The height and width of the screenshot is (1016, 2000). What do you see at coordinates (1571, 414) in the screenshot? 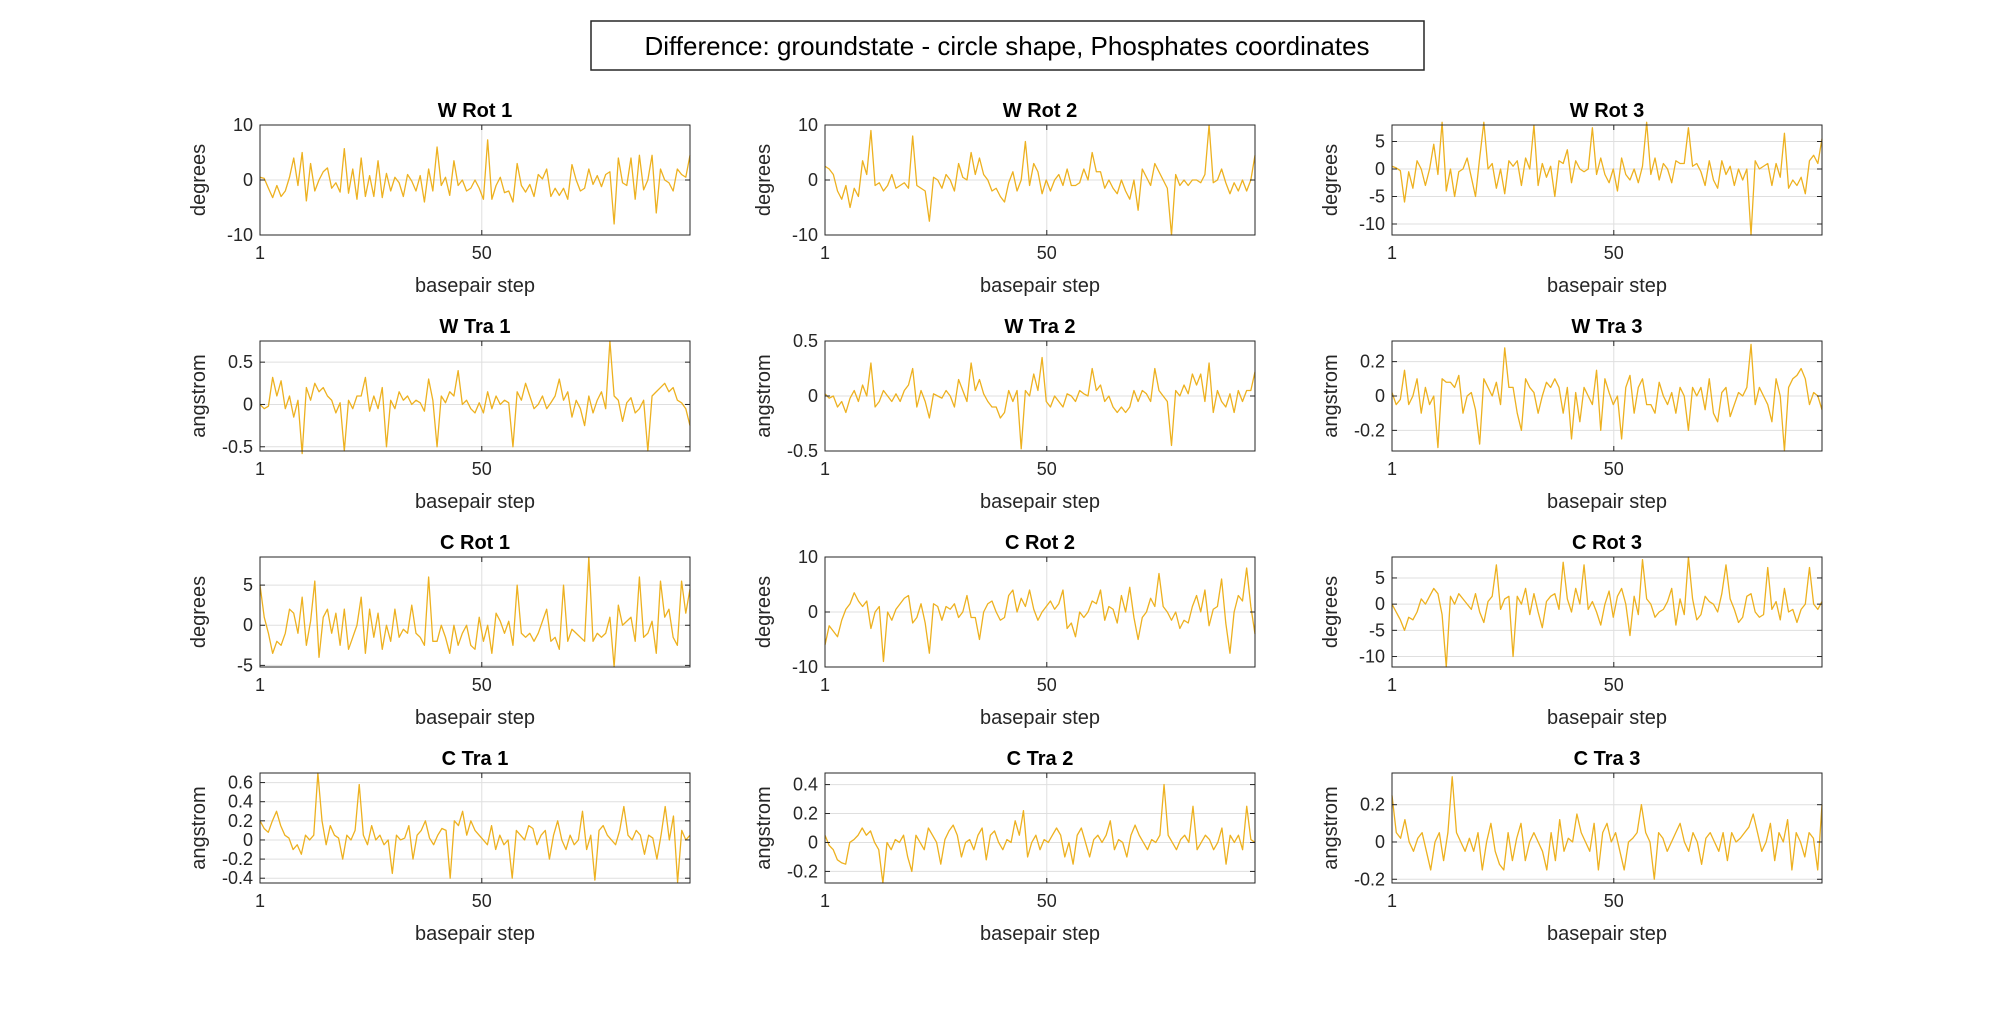
I see `subplot: -0.2 0 0.2 1 50 W Tra 3 basepair step angstrom` at bounding box center [1571, 414].